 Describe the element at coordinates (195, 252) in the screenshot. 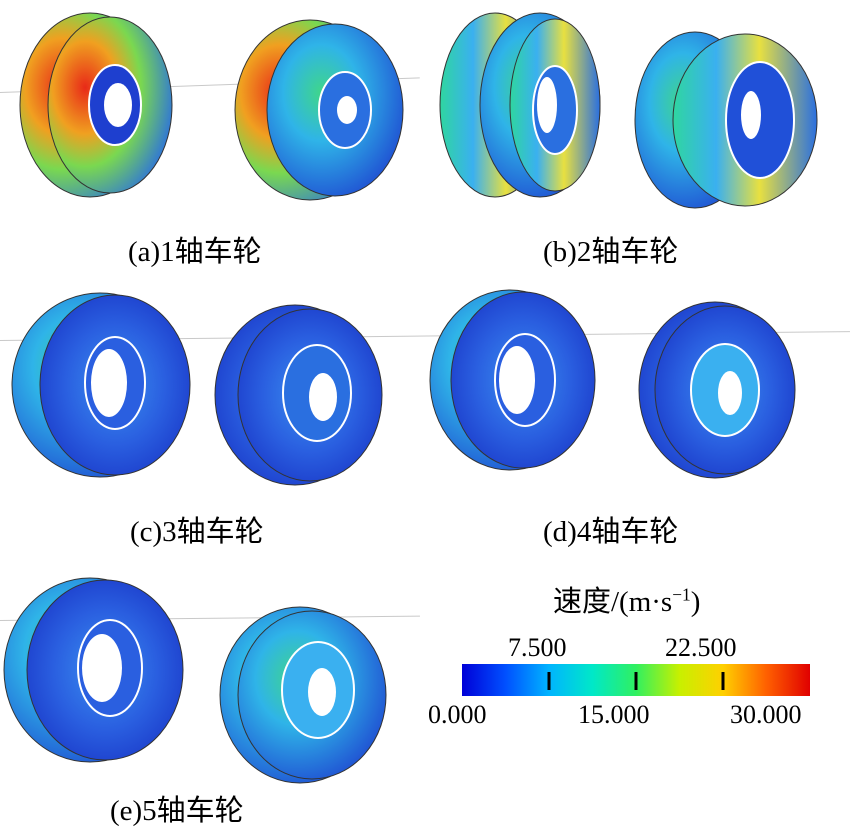

I see `caption-a: (a)1轴车轮` at that location.